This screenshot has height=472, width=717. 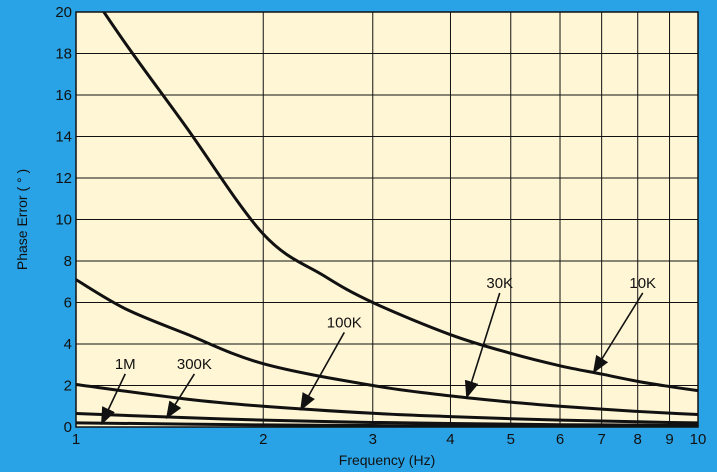 I want to click on annotation-label-1m: 1M, so click(x=125, y=364).